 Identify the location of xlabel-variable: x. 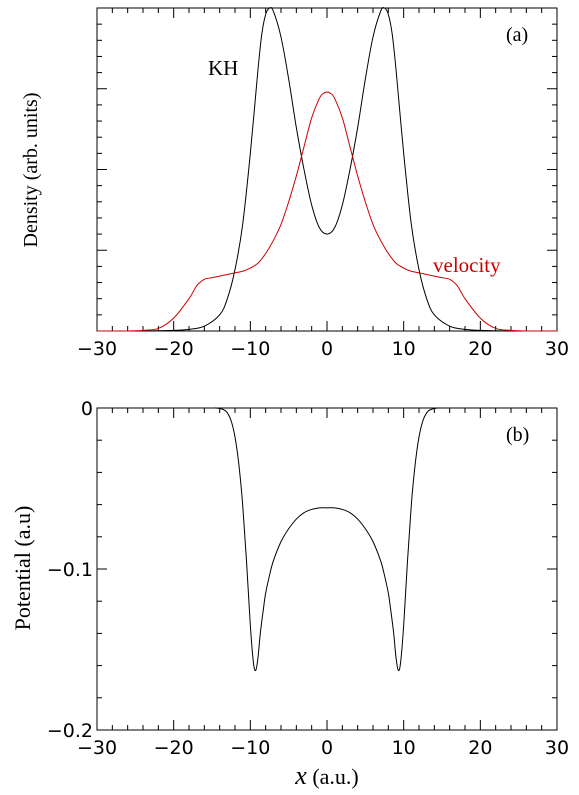
(300, 775).